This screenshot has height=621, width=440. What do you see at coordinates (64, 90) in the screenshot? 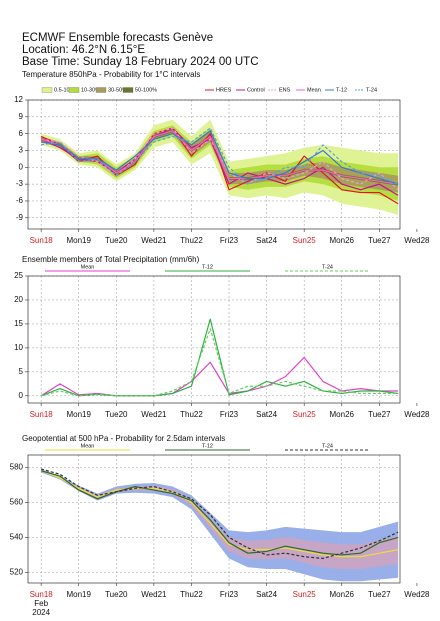
I see `legend-label: 0.5-10%` at bounding box center [64, 90].